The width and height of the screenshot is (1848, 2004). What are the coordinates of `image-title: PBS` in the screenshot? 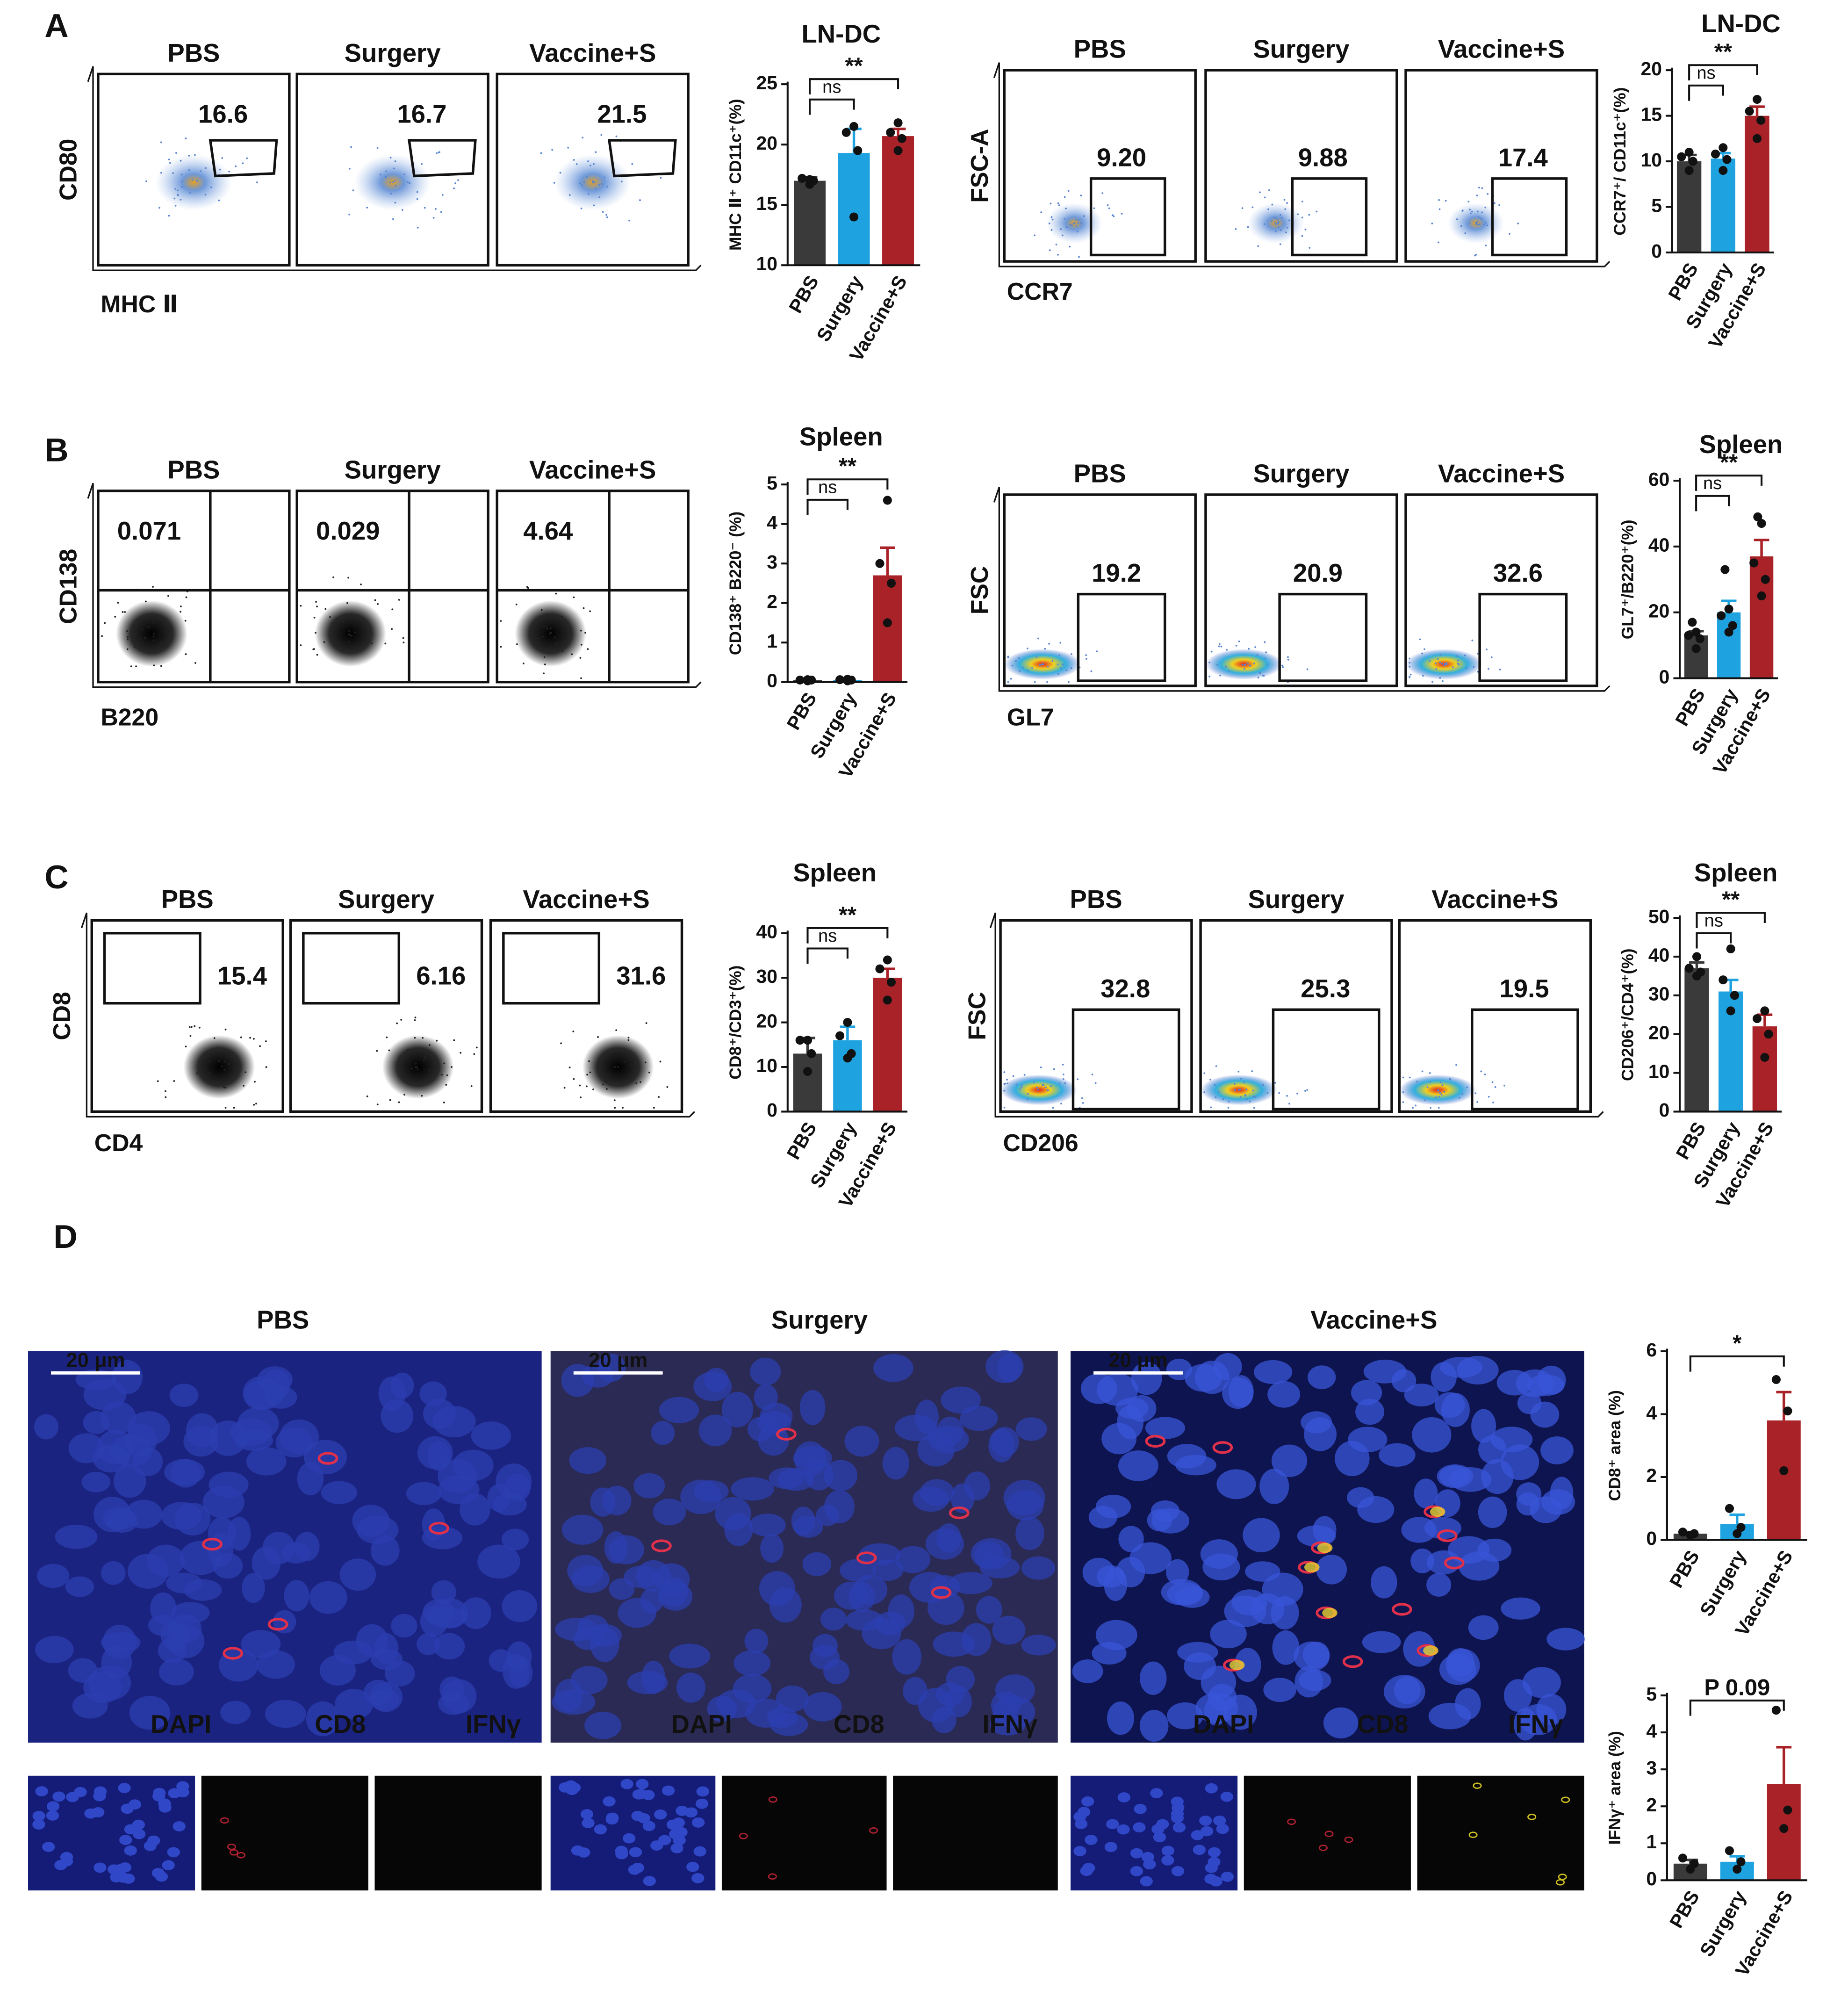 It's located at (283, 1320).